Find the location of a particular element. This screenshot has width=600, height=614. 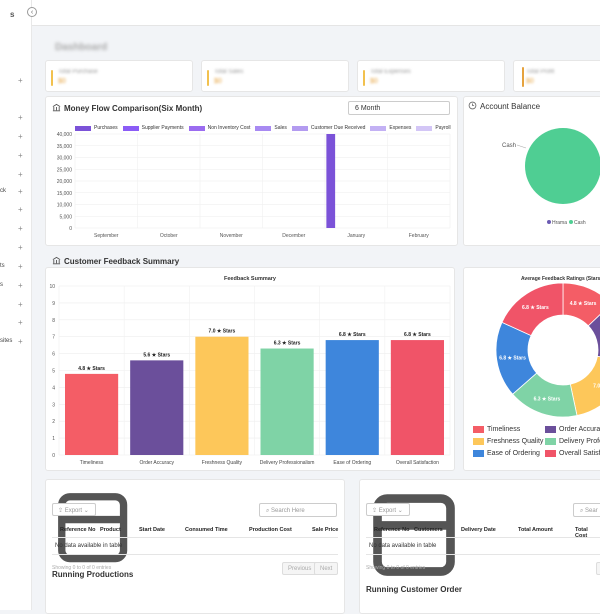

data-label: 6.3 ★ Stars is located at coordinates (287, 344).